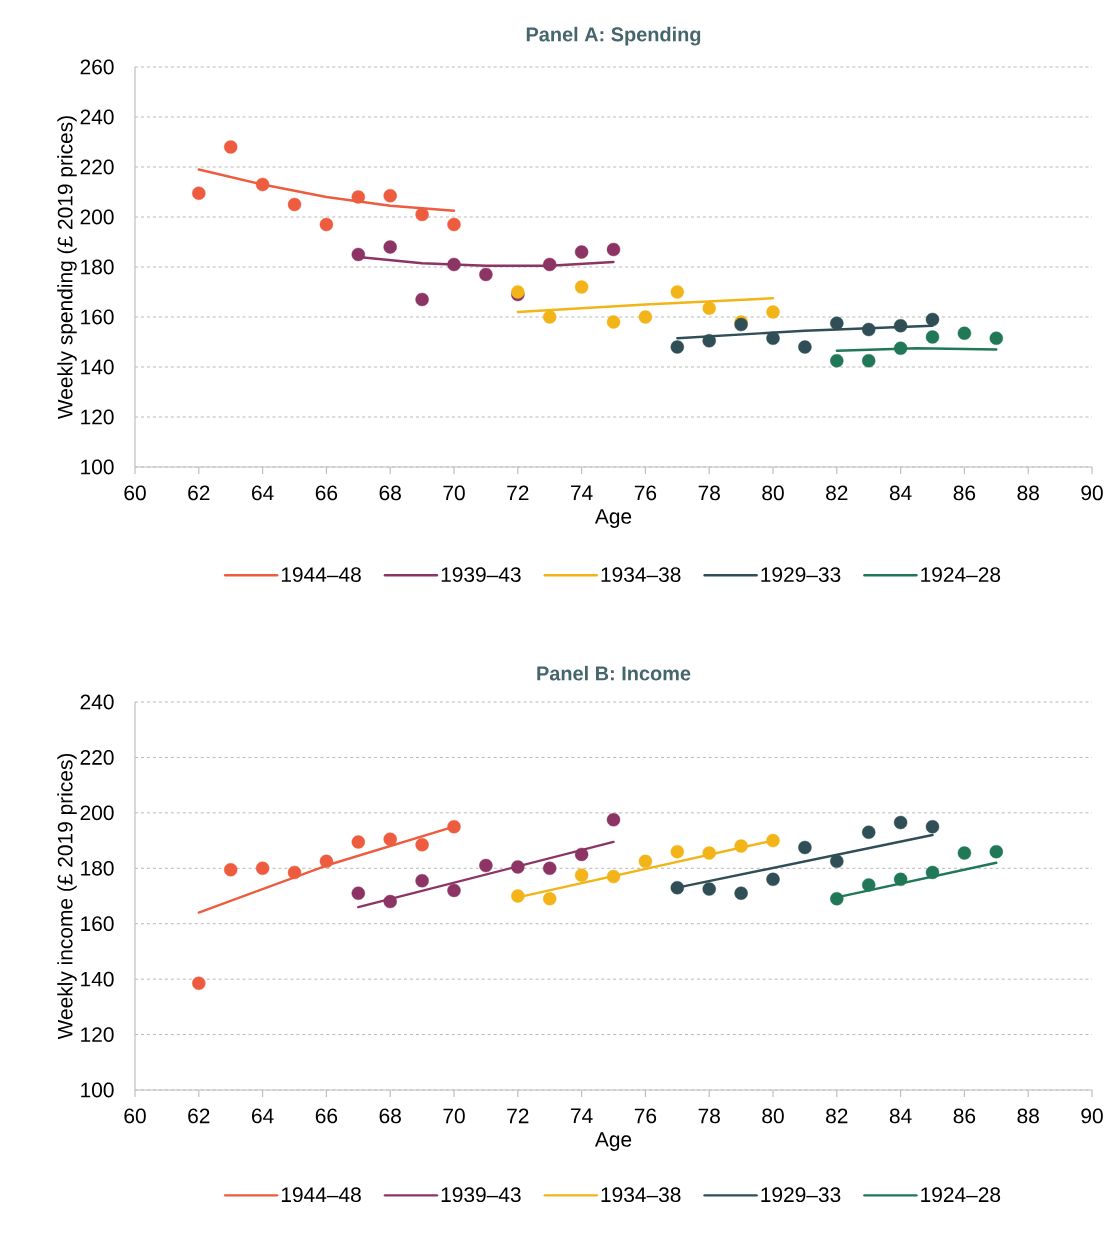 The height and width of the screenshot is (1237, 1110). Describe the element at coordinates (801, 574) in the screenshot. I see `legend-label: 1929–33` at that location.